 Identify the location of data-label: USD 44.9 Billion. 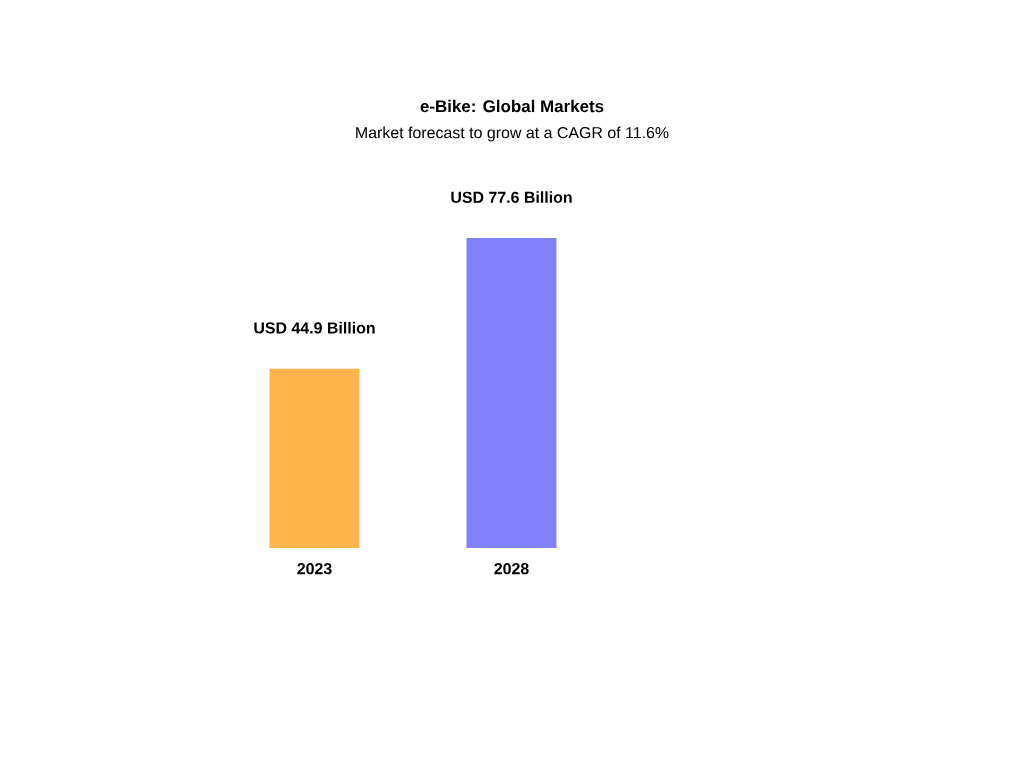
(314, 327).